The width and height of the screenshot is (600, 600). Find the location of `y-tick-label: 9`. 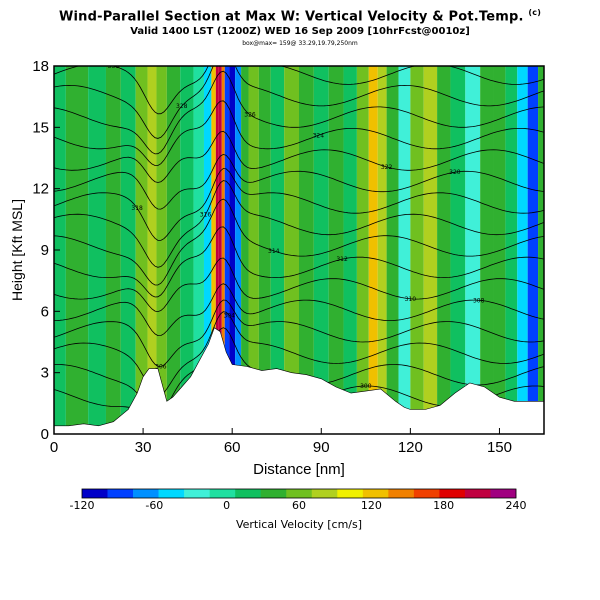

y-tick-label: 9 is located at coordinates (45, 250).